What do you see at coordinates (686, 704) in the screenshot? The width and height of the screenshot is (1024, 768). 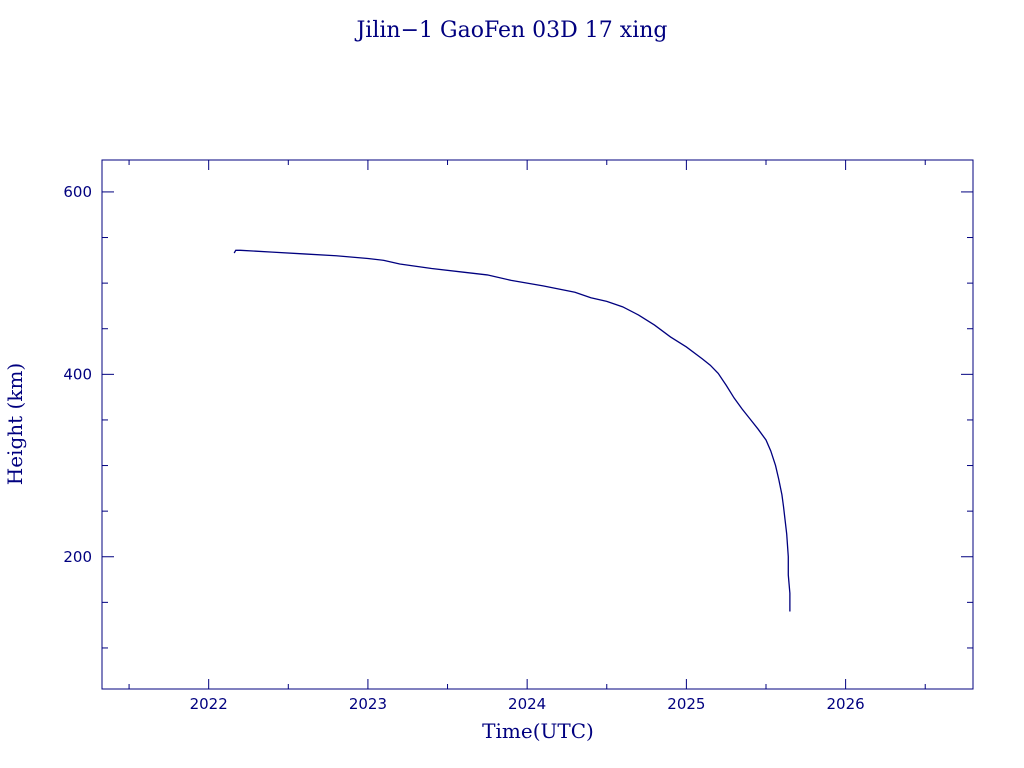 I see `x-tick-label: 2025` at bounding box center [686, 704].